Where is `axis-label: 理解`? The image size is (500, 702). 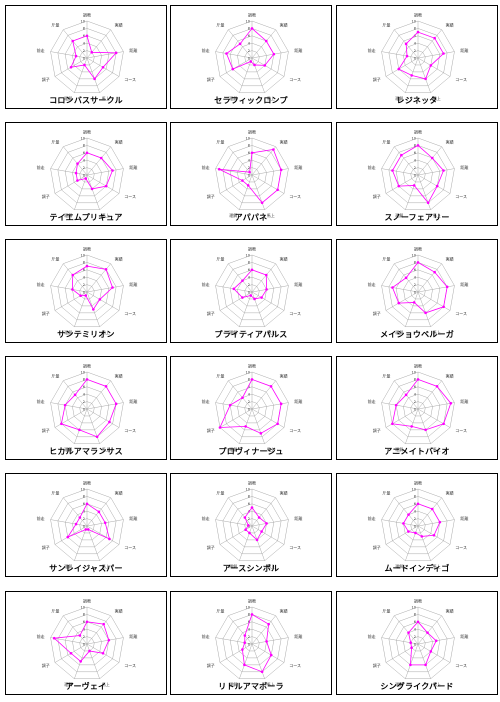
axis-label: 理解 is located at coordinates (233, 566).